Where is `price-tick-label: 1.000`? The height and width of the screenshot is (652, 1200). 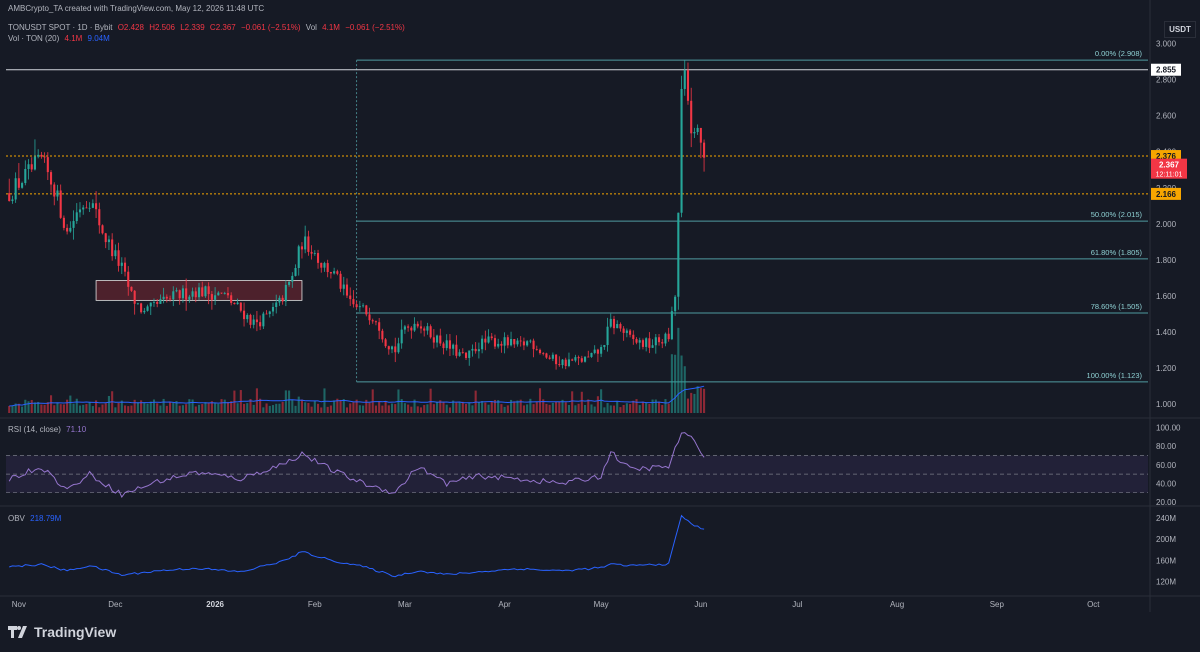
price-tick-label: 1.000 is located at coordinates (1166, 404).